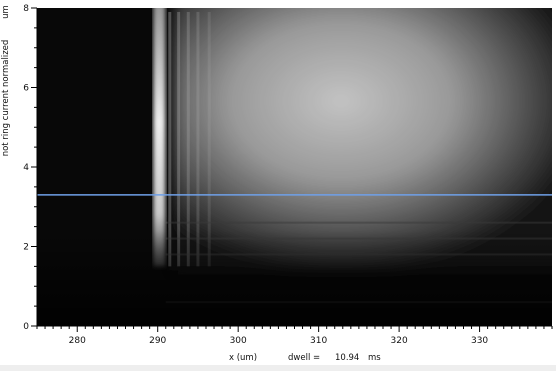  What do you see at coordinates (479, 341) in the screenshot?
I see `x-tick-label: 330` at bounding box center [479, 341].